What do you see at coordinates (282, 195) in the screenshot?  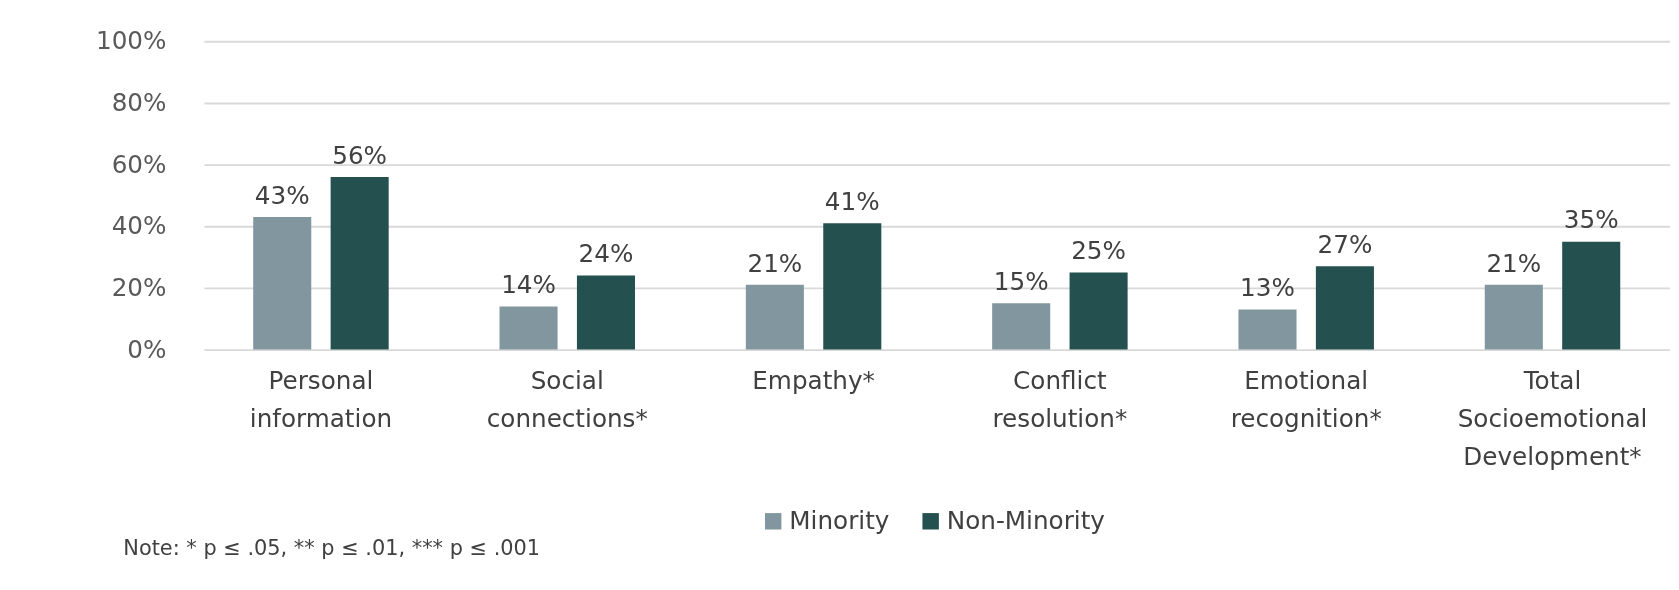 I see `data-label: 43%` at bounding box center [282, 195].